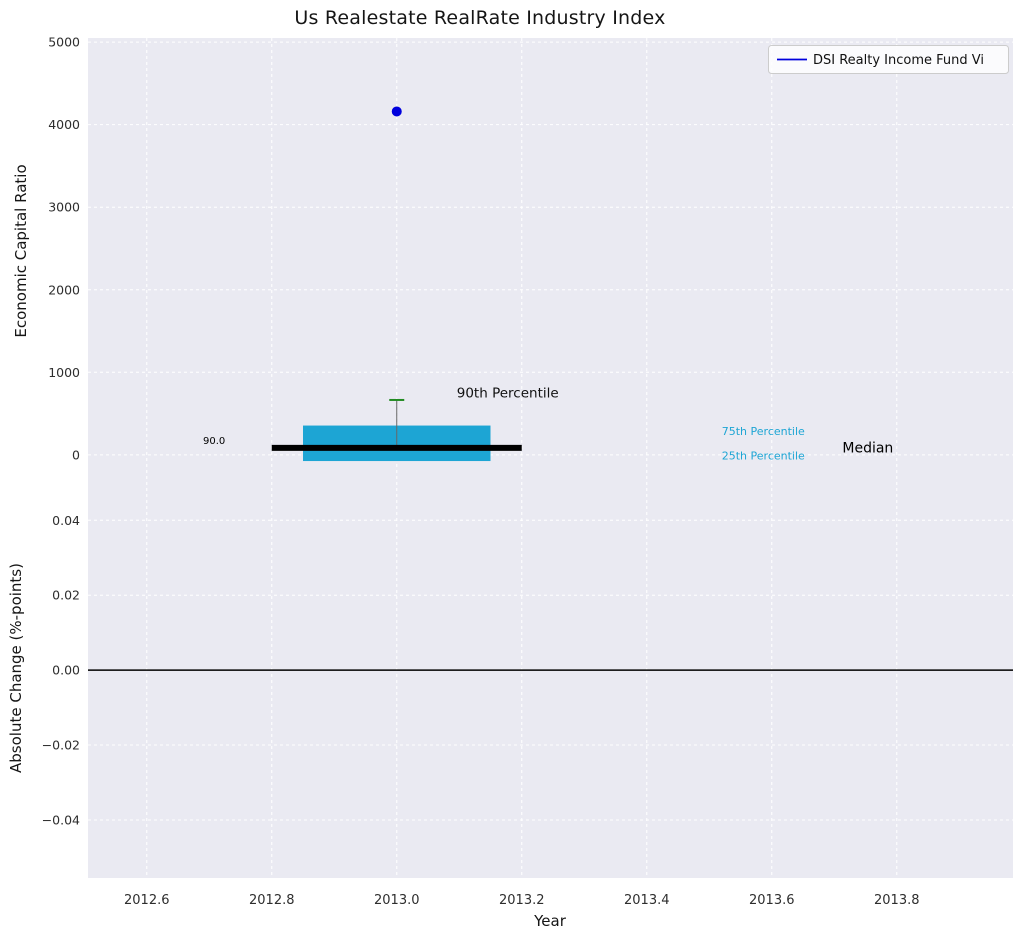 The height and width of the screenshot is (940, 1025). Describe the element at coordinates (64, 289) in the screenshot. I see `y-tick-label: 2000` at that location.